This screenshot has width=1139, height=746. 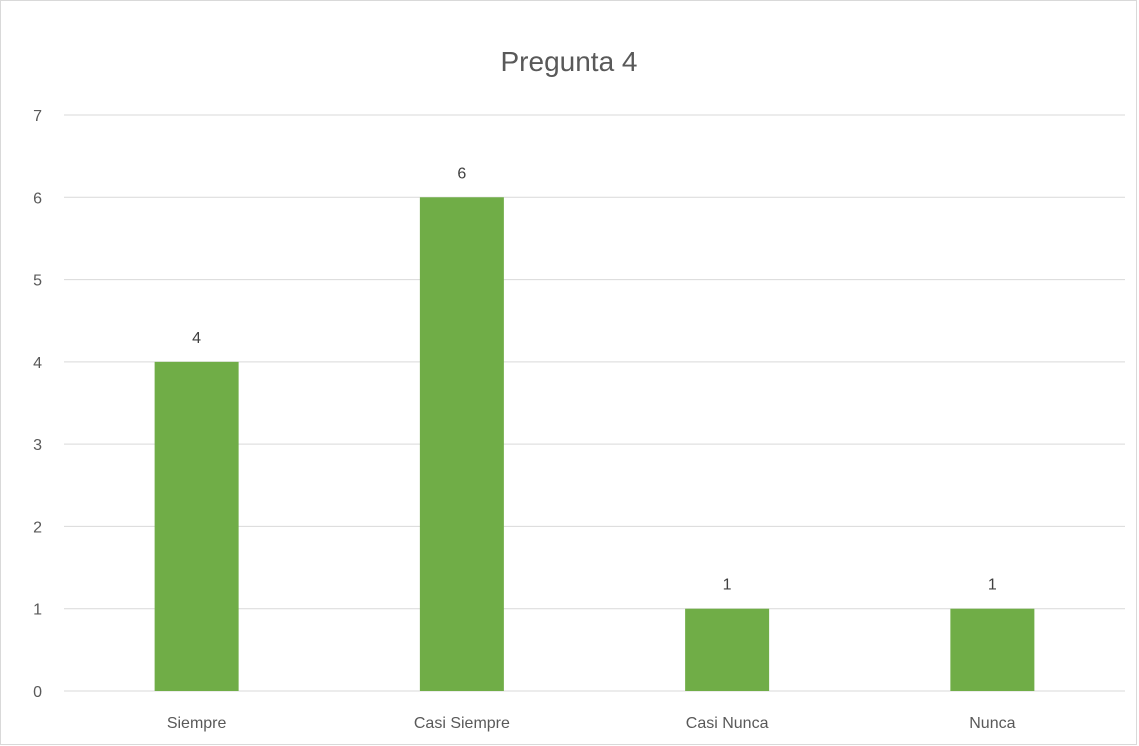 I want to click on bar-siempre, so click(x=196, y=526).